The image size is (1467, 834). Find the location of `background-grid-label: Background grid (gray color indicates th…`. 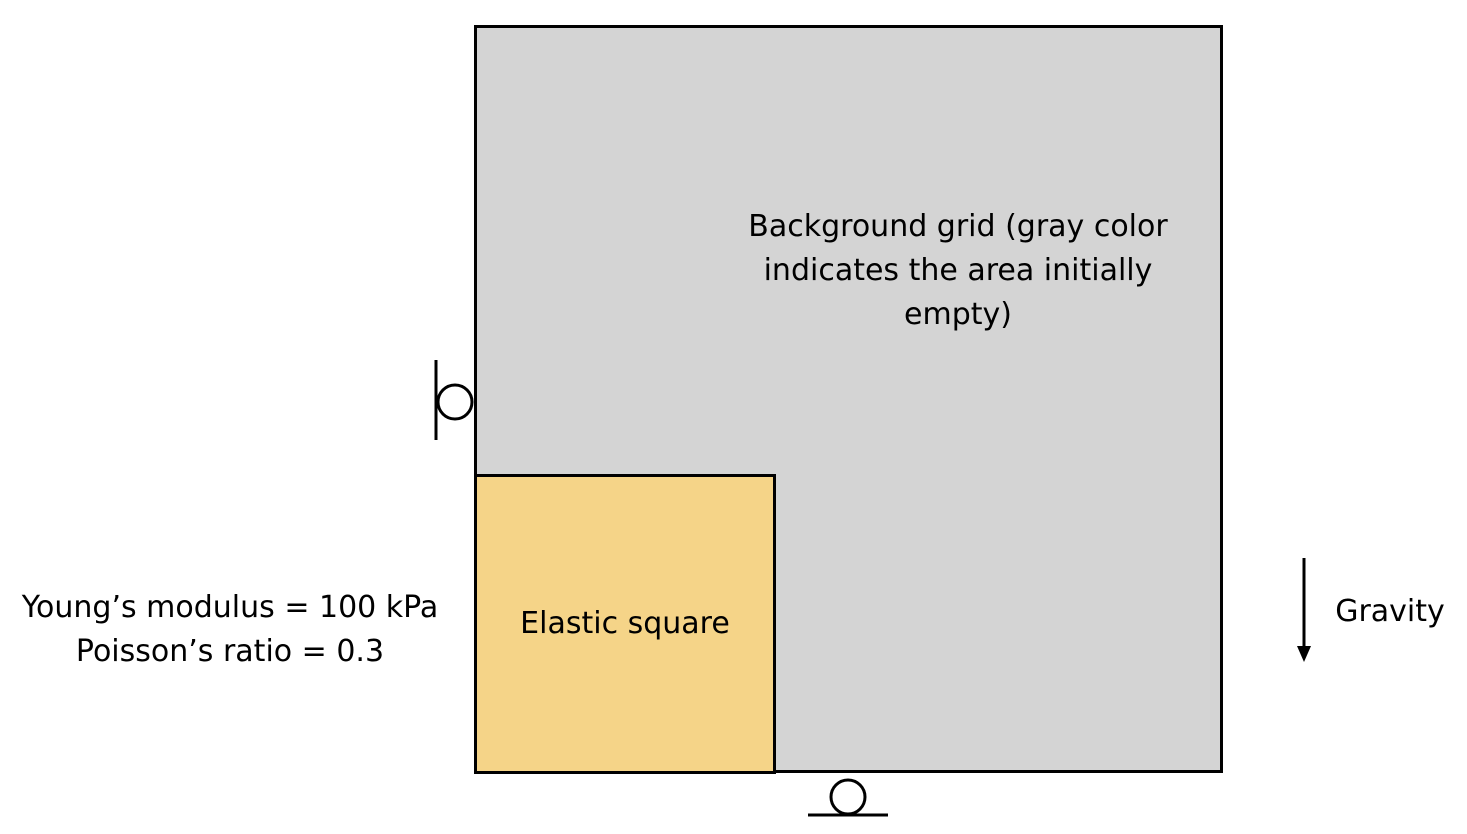

background-grid-label: Background grid (gray color indicates th… is located at coordinates (958, 270).